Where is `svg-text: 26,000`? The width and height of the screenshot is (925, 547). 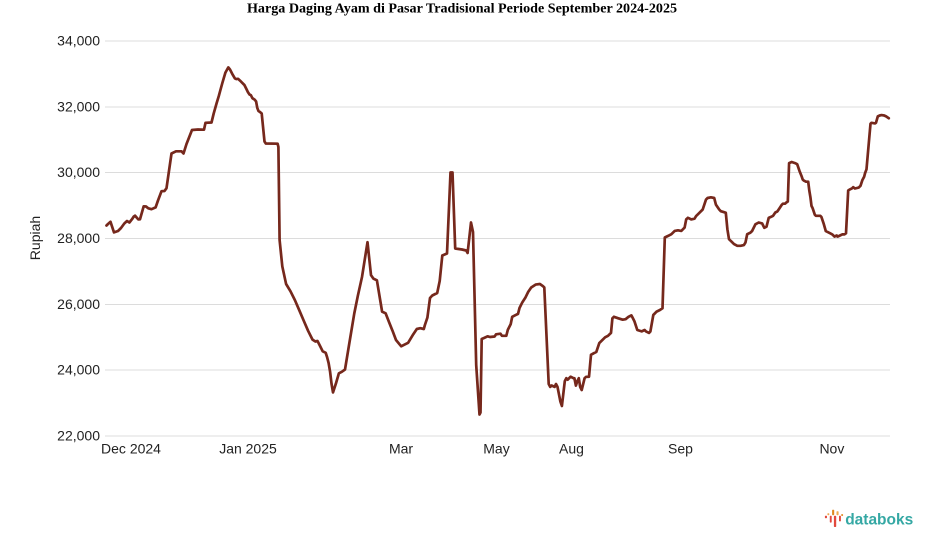
svg-text: 26,000 is located at coordinates (78, 304).